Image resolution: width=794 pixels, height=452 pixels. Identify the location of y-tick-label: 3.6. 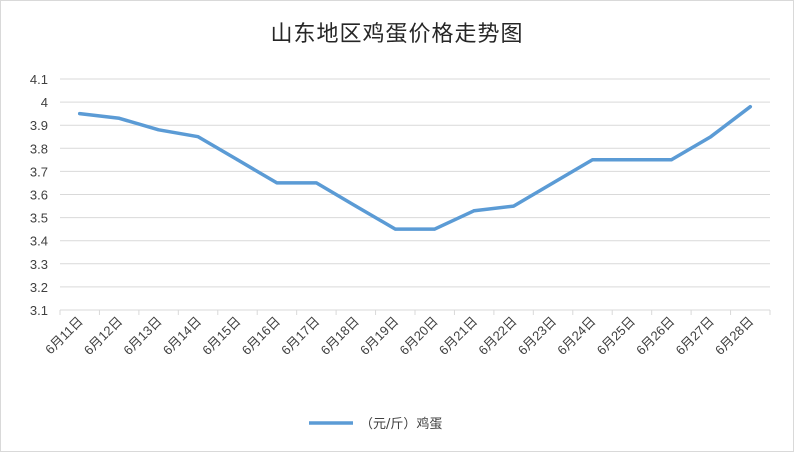
(39, 195).